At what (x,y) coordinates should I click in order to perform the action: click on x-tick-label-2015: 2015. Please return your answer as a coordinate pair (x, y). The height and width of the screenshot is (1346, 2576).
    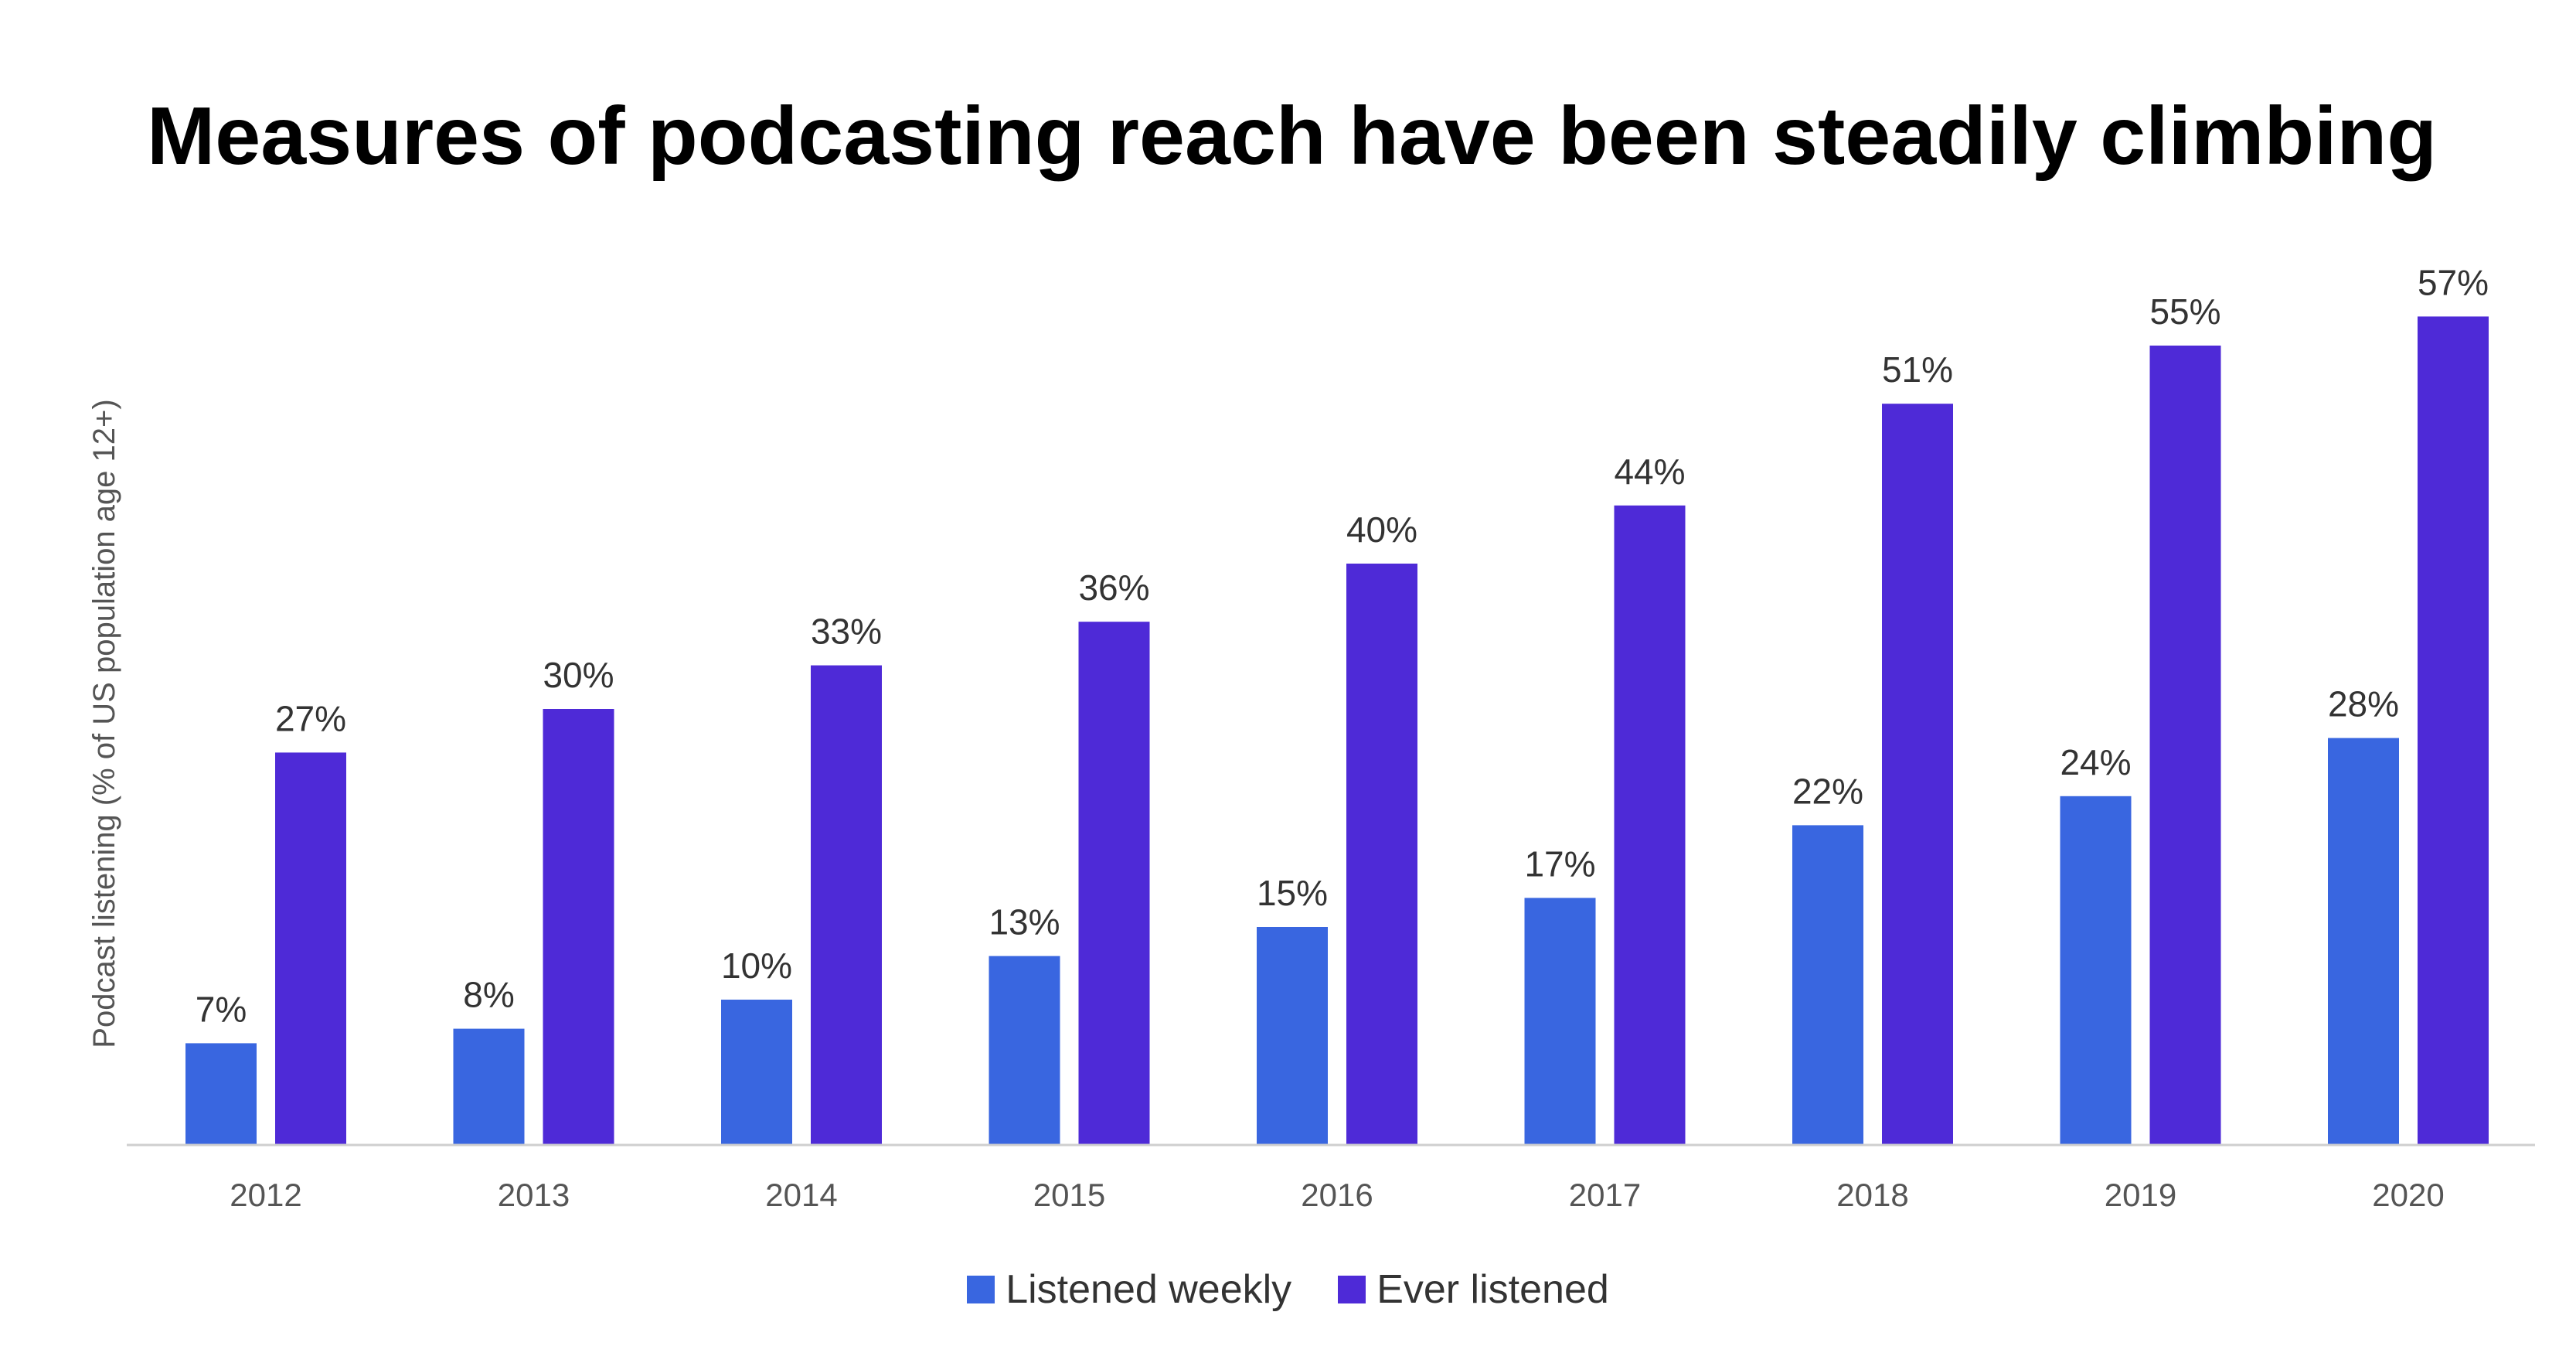
    Looking at the image, I should click on (1069, 1195).